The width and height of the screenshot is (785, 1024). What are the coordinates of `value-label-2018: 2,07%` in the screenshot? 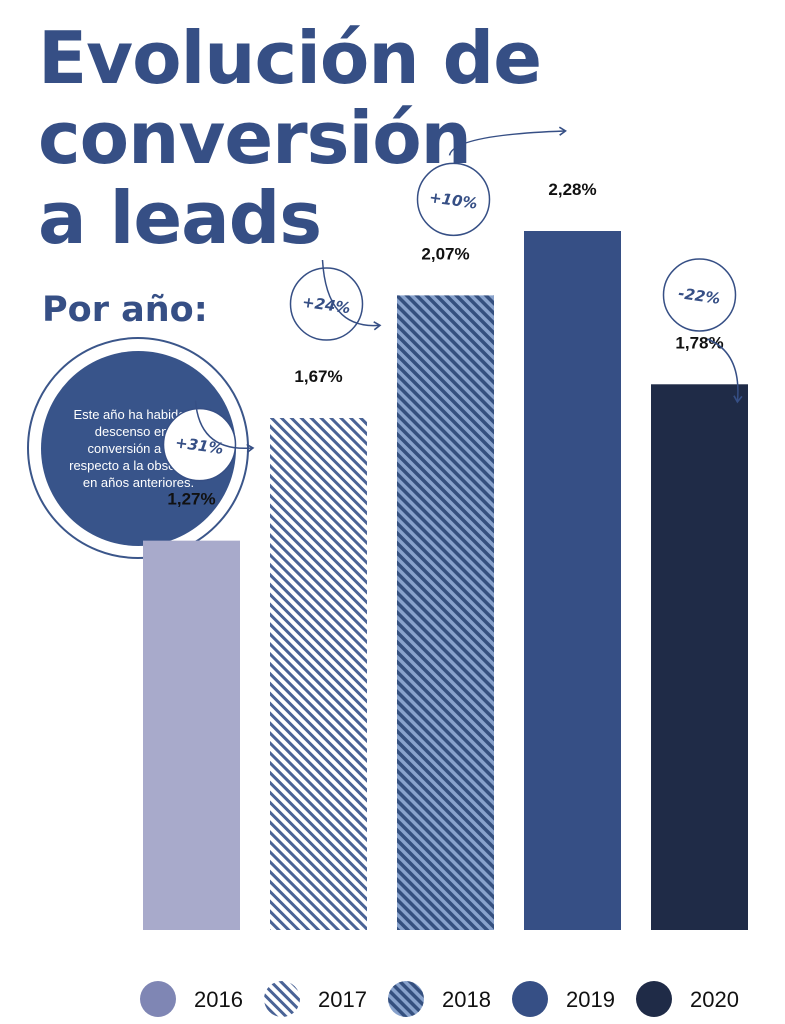 It's located at (445, 253).